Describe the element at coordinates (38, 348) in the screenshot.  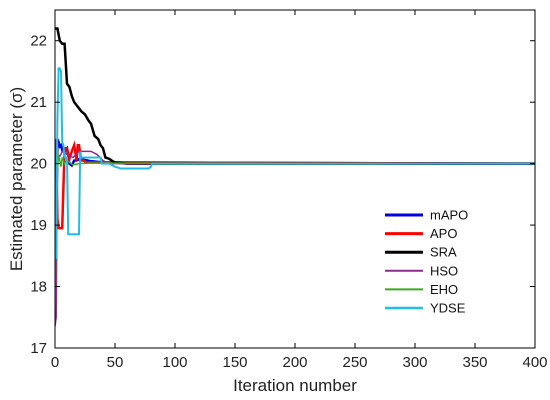
I see `y-tick-label: 17` at that location.